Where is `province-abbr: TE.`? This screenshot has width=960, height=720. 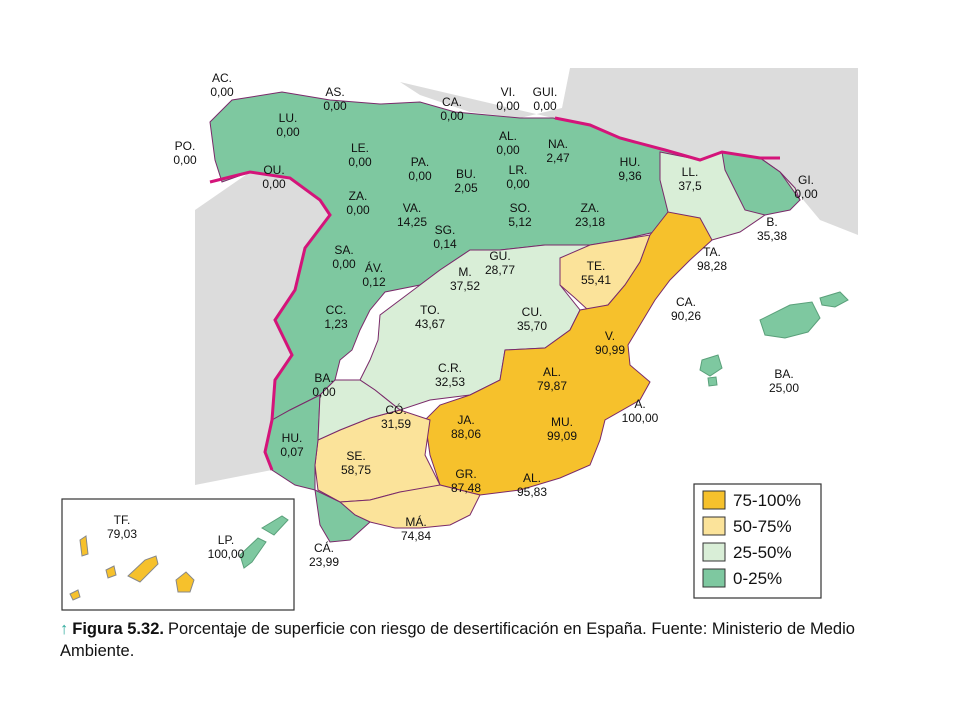
province-abbr: TE. is located at coordinates (596, 266).